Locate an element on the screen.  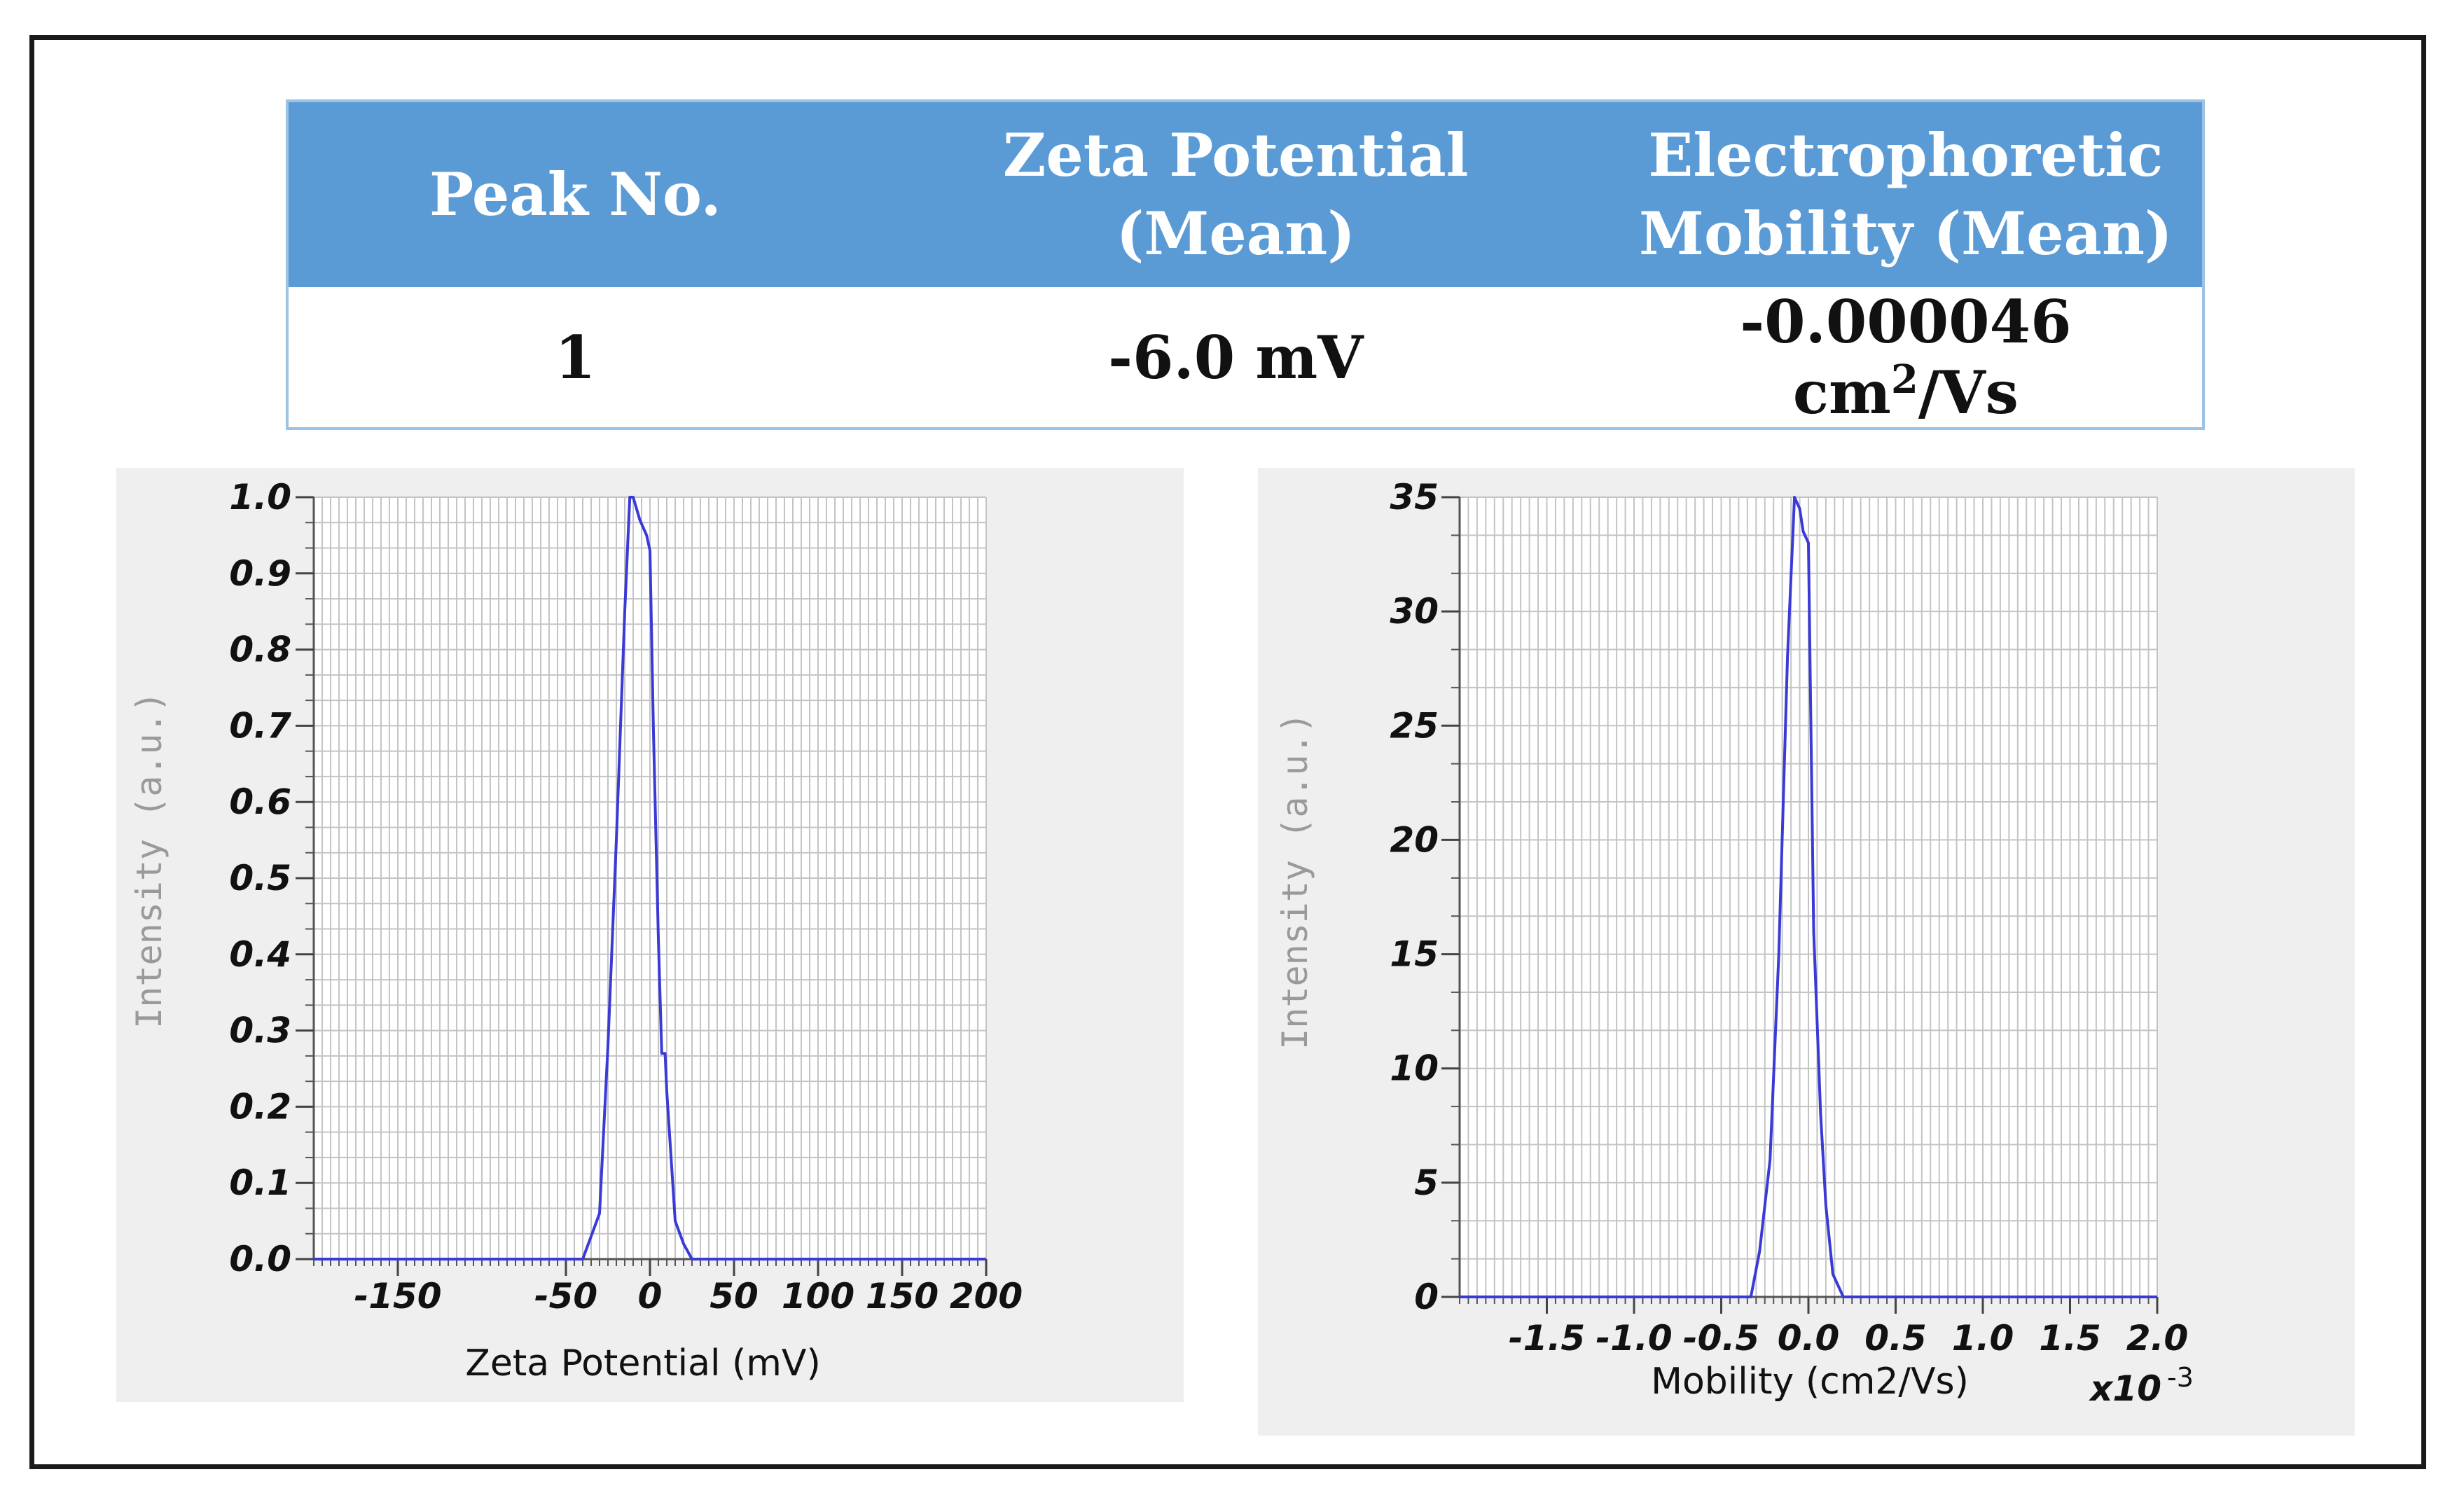
cell-mobility-value: -0.000046 cm is located at coordinates (1906, 357).